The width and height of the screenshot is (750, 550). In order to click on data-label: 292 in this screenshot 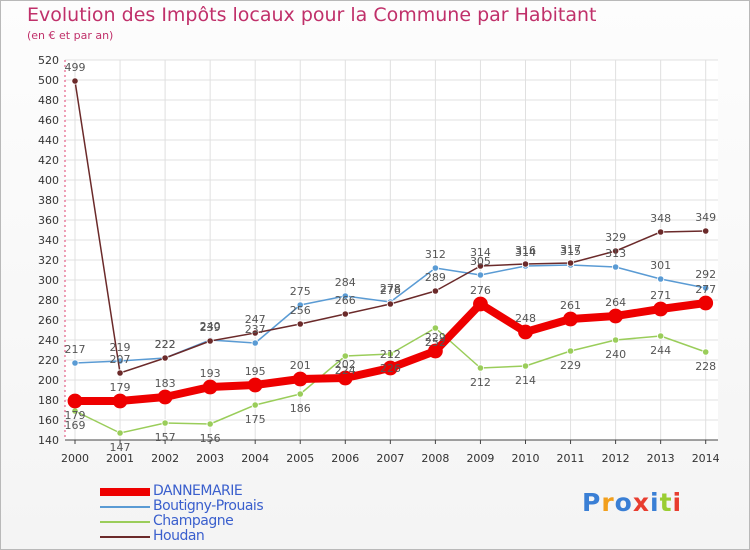, I will do `click(705, 274)`.